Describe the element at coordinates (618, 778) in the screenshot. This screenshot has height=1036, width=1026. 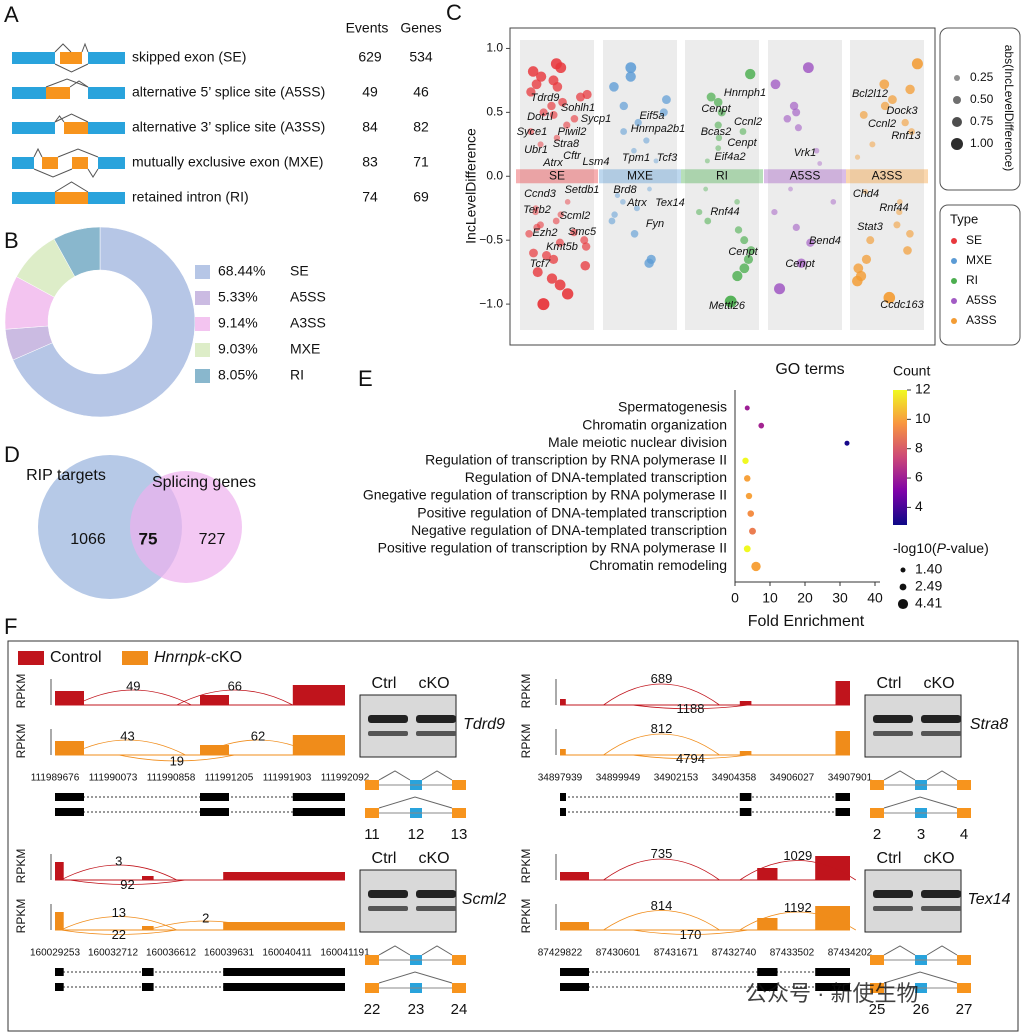
I see `coordinate: 34899949` at that location.